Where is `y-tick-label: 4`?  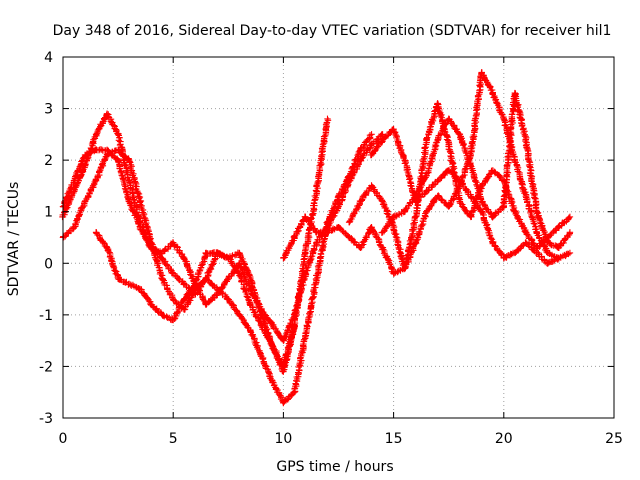
y-tick-label: 4 is located at coordinates (48, 58).